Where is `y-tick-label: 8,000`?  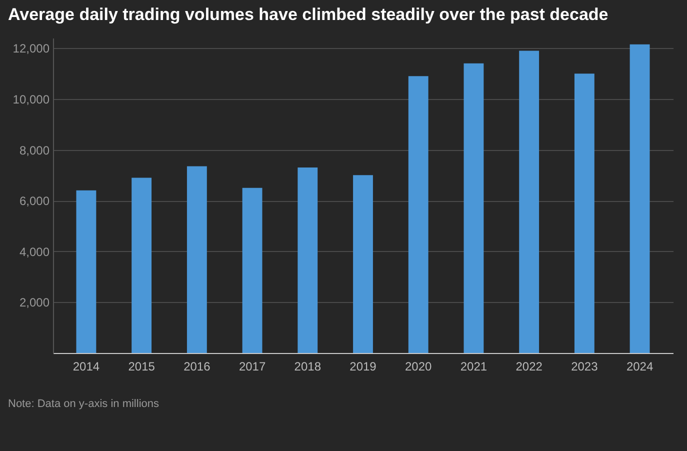 y-tick-label: 8,000 is located at coordinates (34, 150).